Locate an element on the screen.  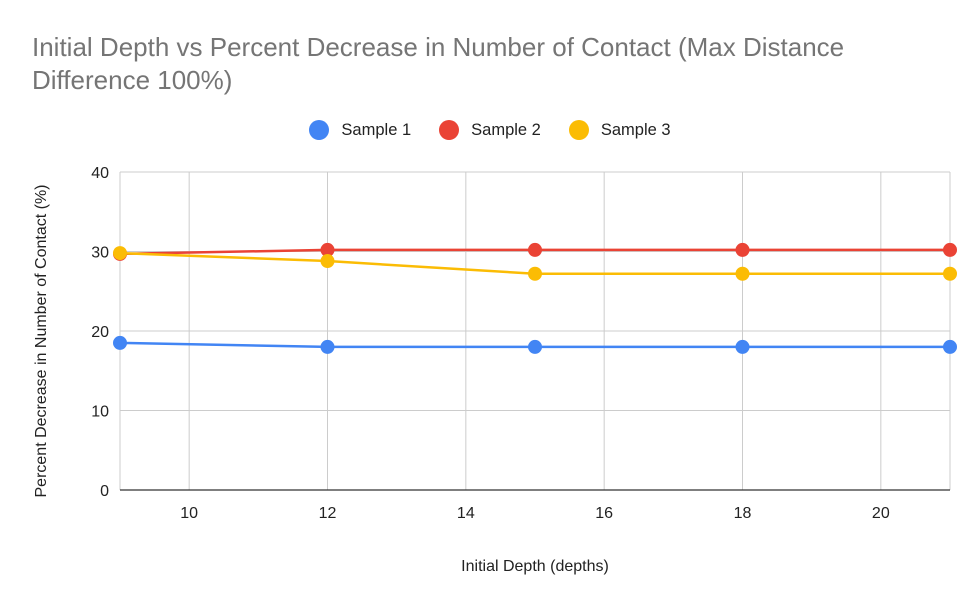
legend-item-sample-1: Sample 1 is located at coordinates (360, 130).